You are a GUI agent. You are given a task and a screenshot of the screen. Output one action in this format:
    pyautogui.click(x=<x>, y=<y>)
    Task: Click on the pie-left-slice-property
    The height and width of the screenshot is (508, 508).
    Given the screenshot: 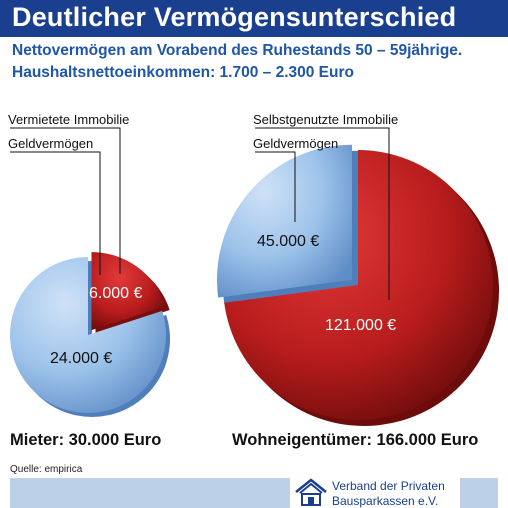 What is the action you would take?
    pyautogui.click(x=128, y=291)
    